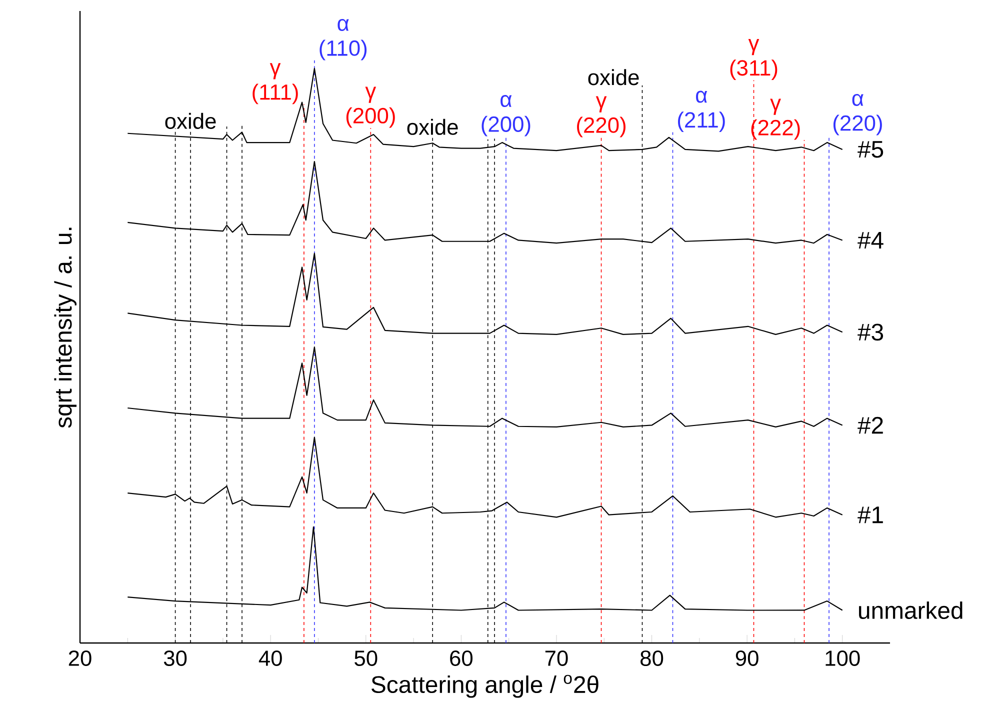  What do you see at coordinates (652, 658) in the screenshot?
I see `x-tick-label: 80` at bounding box center [652, 658].